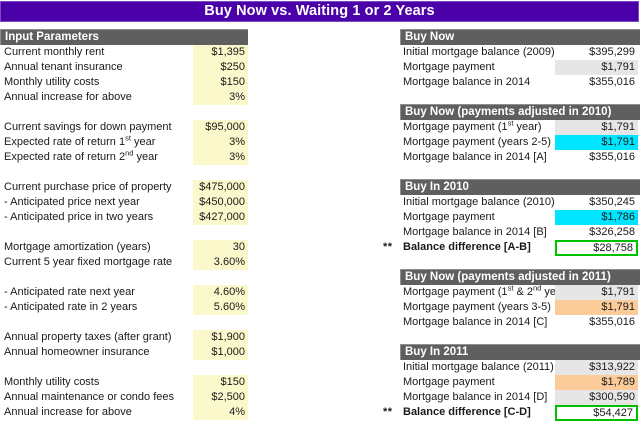  What do you see at coordinates (477, 142) in the screenshot?
I see `result-label-mortgage-payment-years-2-5: Mortgage payment (years 2-5)` at bounding box center [477, 142].